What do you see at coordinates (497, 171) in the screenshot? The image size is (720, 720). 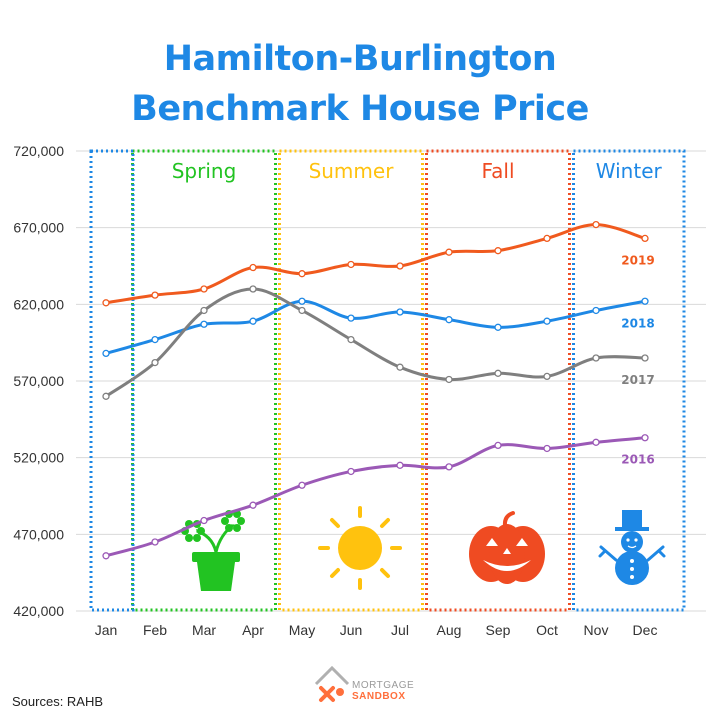 I see `season-label: Fall` at bounding box center [497, 171].